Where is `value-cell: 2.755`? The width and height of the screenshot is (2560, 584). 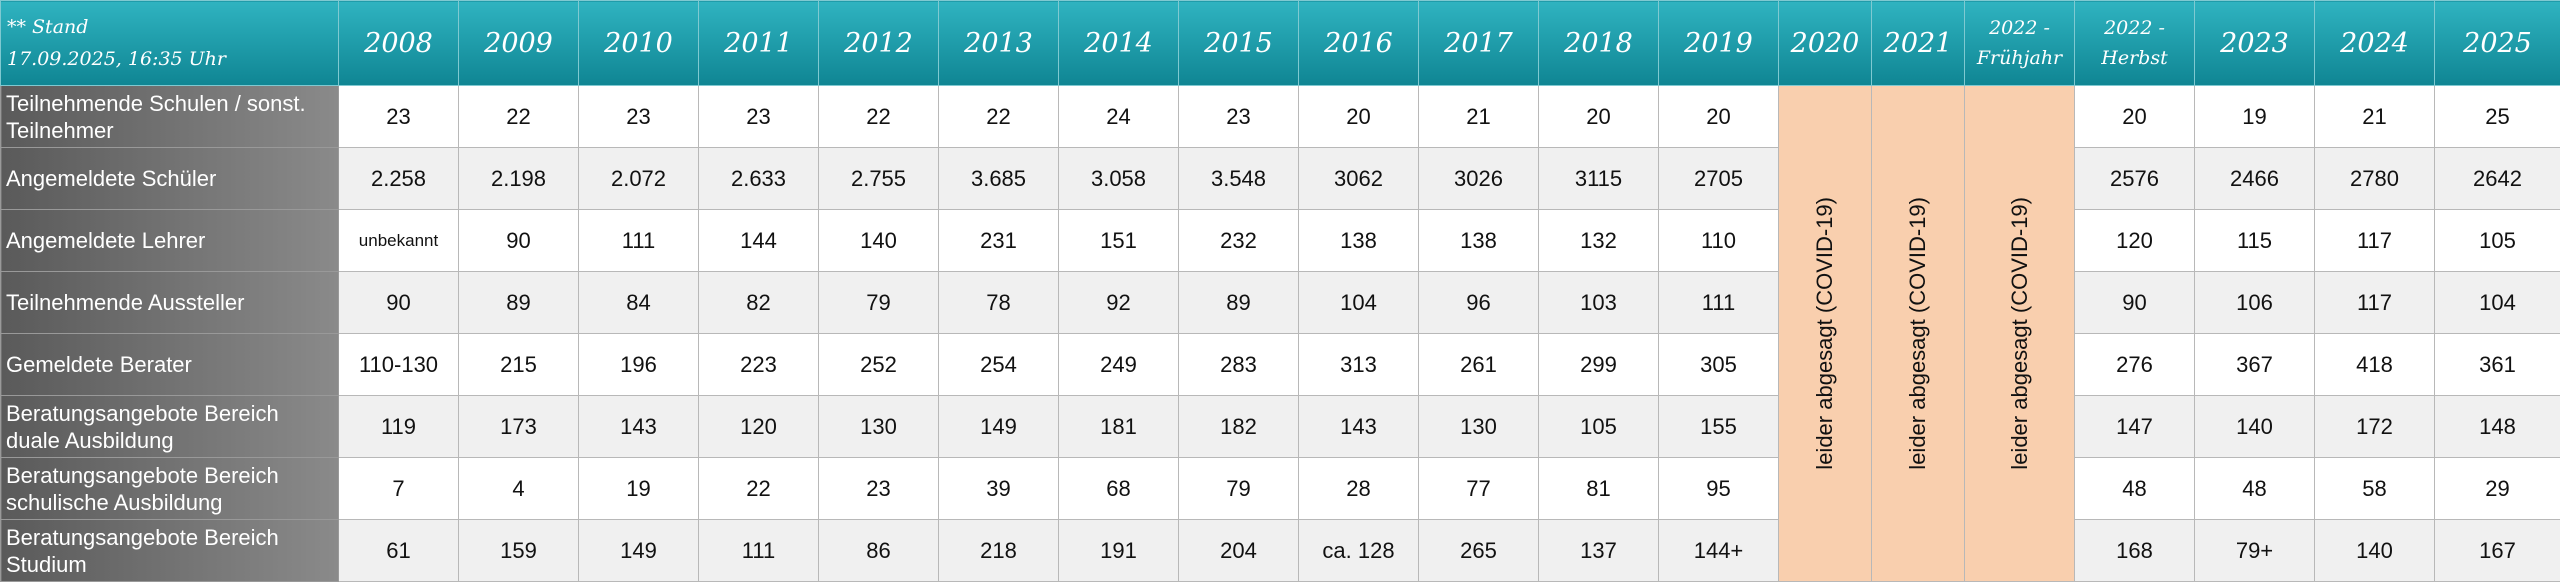
value-cell: 2.755 is located at coordinates (878, 178).